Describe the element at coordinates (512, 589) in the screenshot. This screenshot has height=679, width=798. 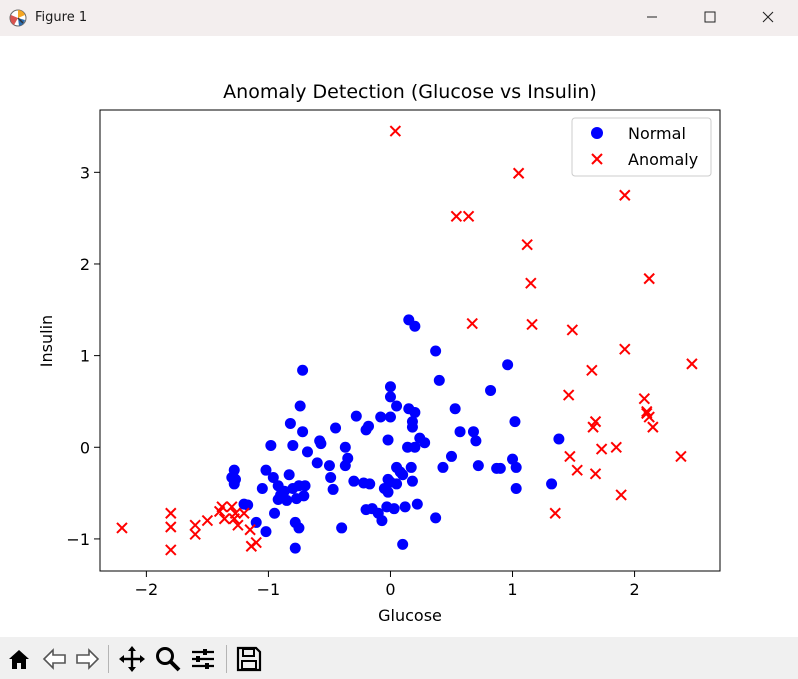
I see `x-tick-label: 1` at that location.